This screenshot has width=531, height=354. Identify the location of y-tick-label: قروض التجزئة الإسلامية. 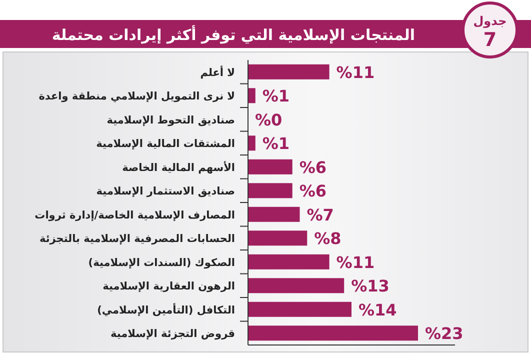
(173, 334).